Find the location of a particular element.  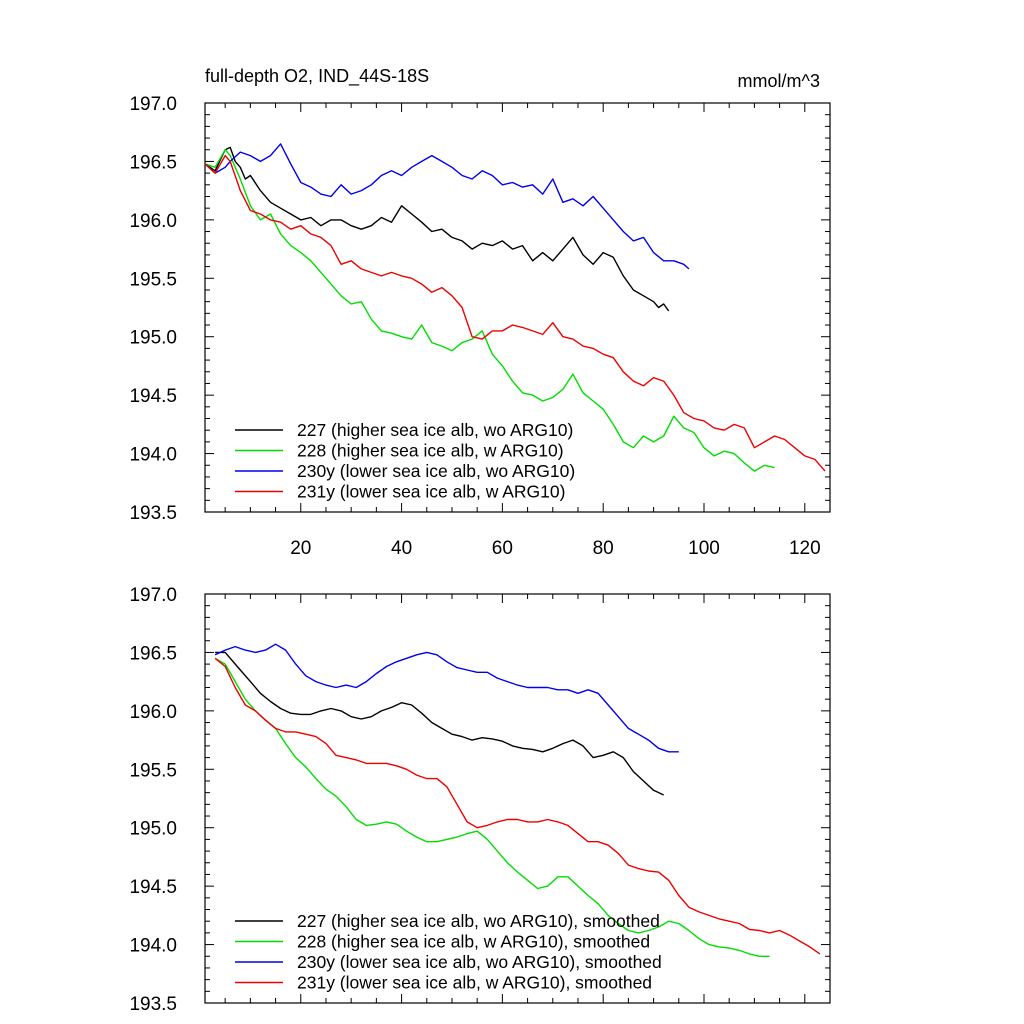

x-tick-label: 60 is located at coordinates (502, 548).